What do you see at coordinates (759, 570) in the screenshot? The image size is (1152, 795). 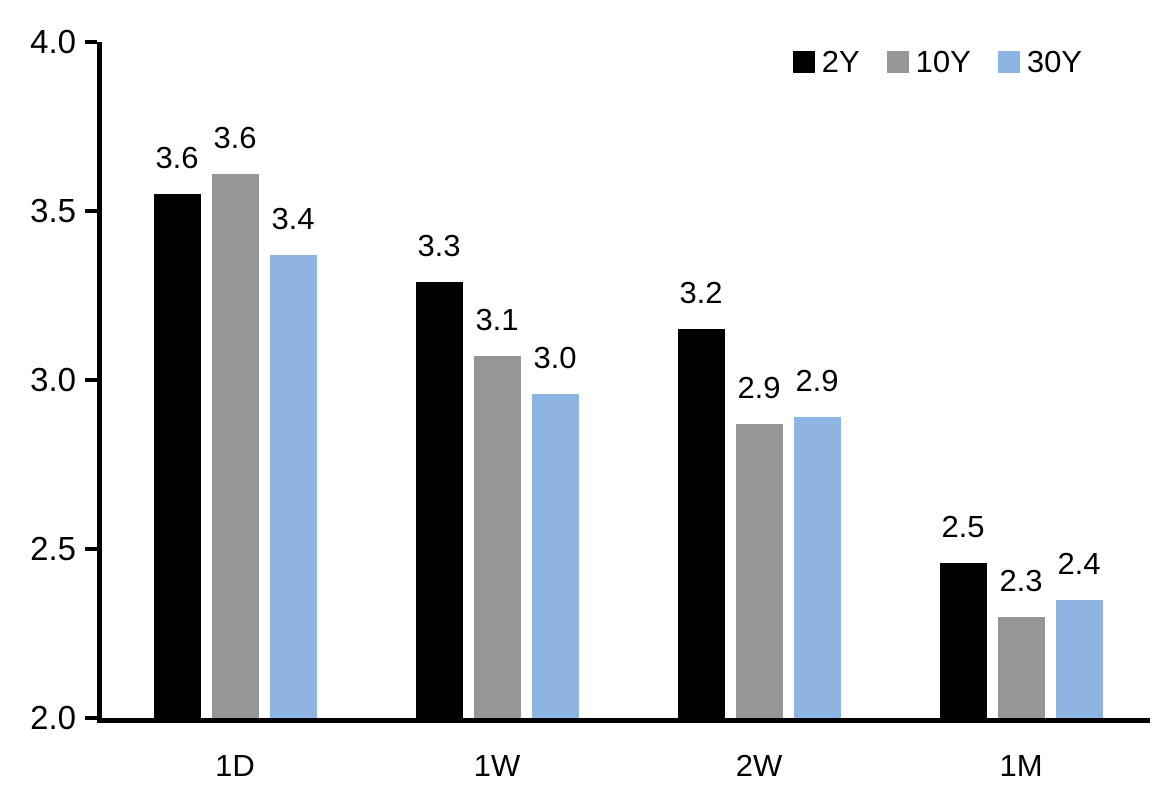 I see `bar-10y-2w` at bounding box center [759, 570].